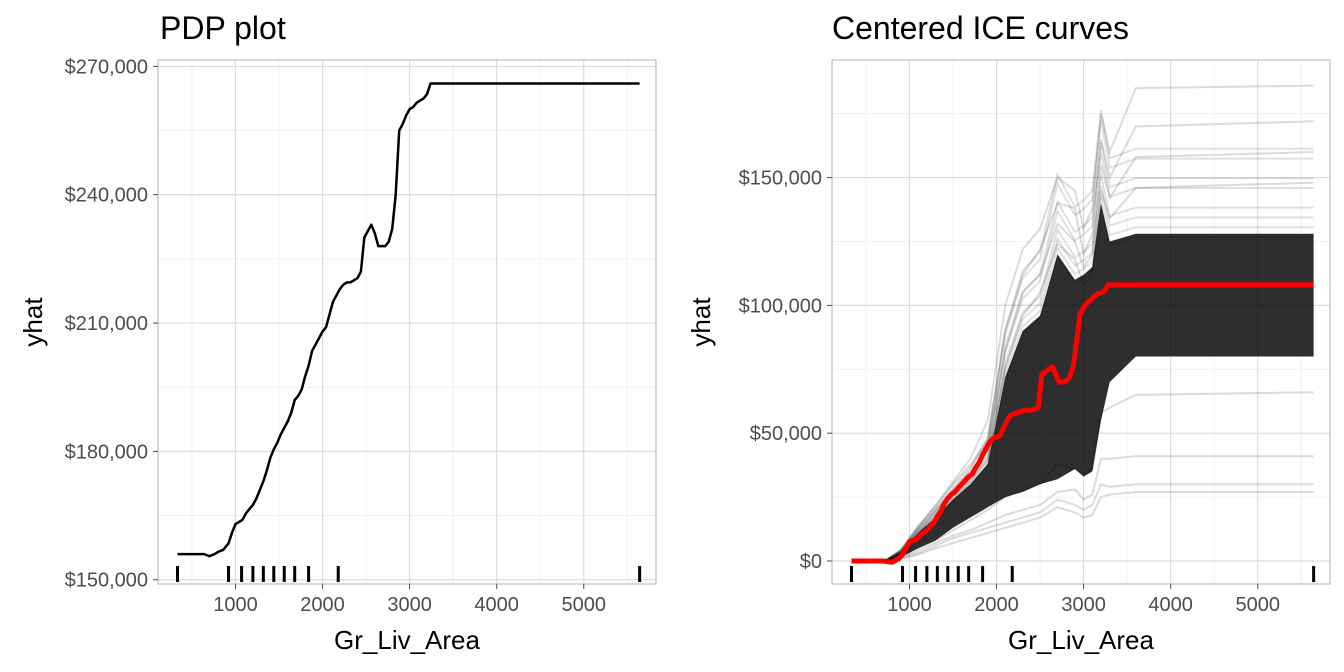 The image size is (1344, 672). Describe the element at coordinates (496, 605) in the screenshot. I see `pdp-x-tick-label: 4000` at that location.